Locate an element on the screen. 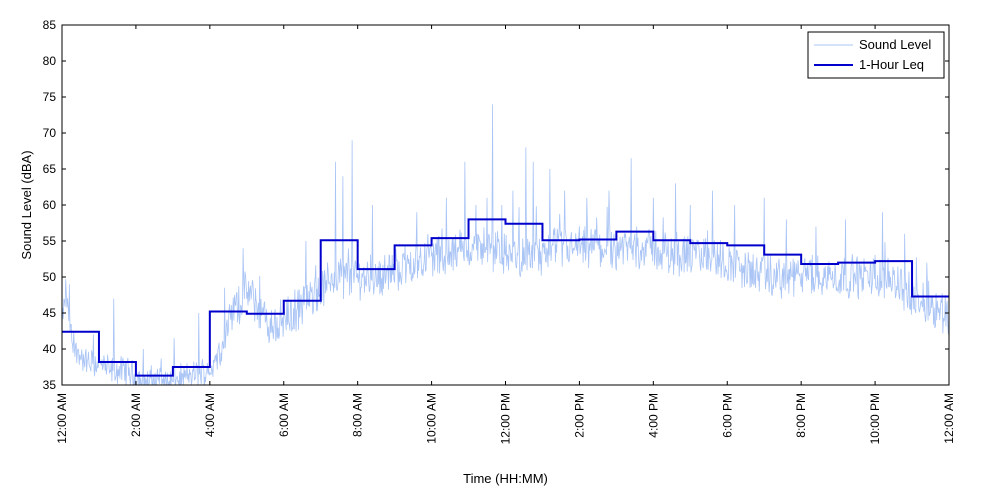  x-tick-label: 2:00 PM is located at coordinates (579, 415).